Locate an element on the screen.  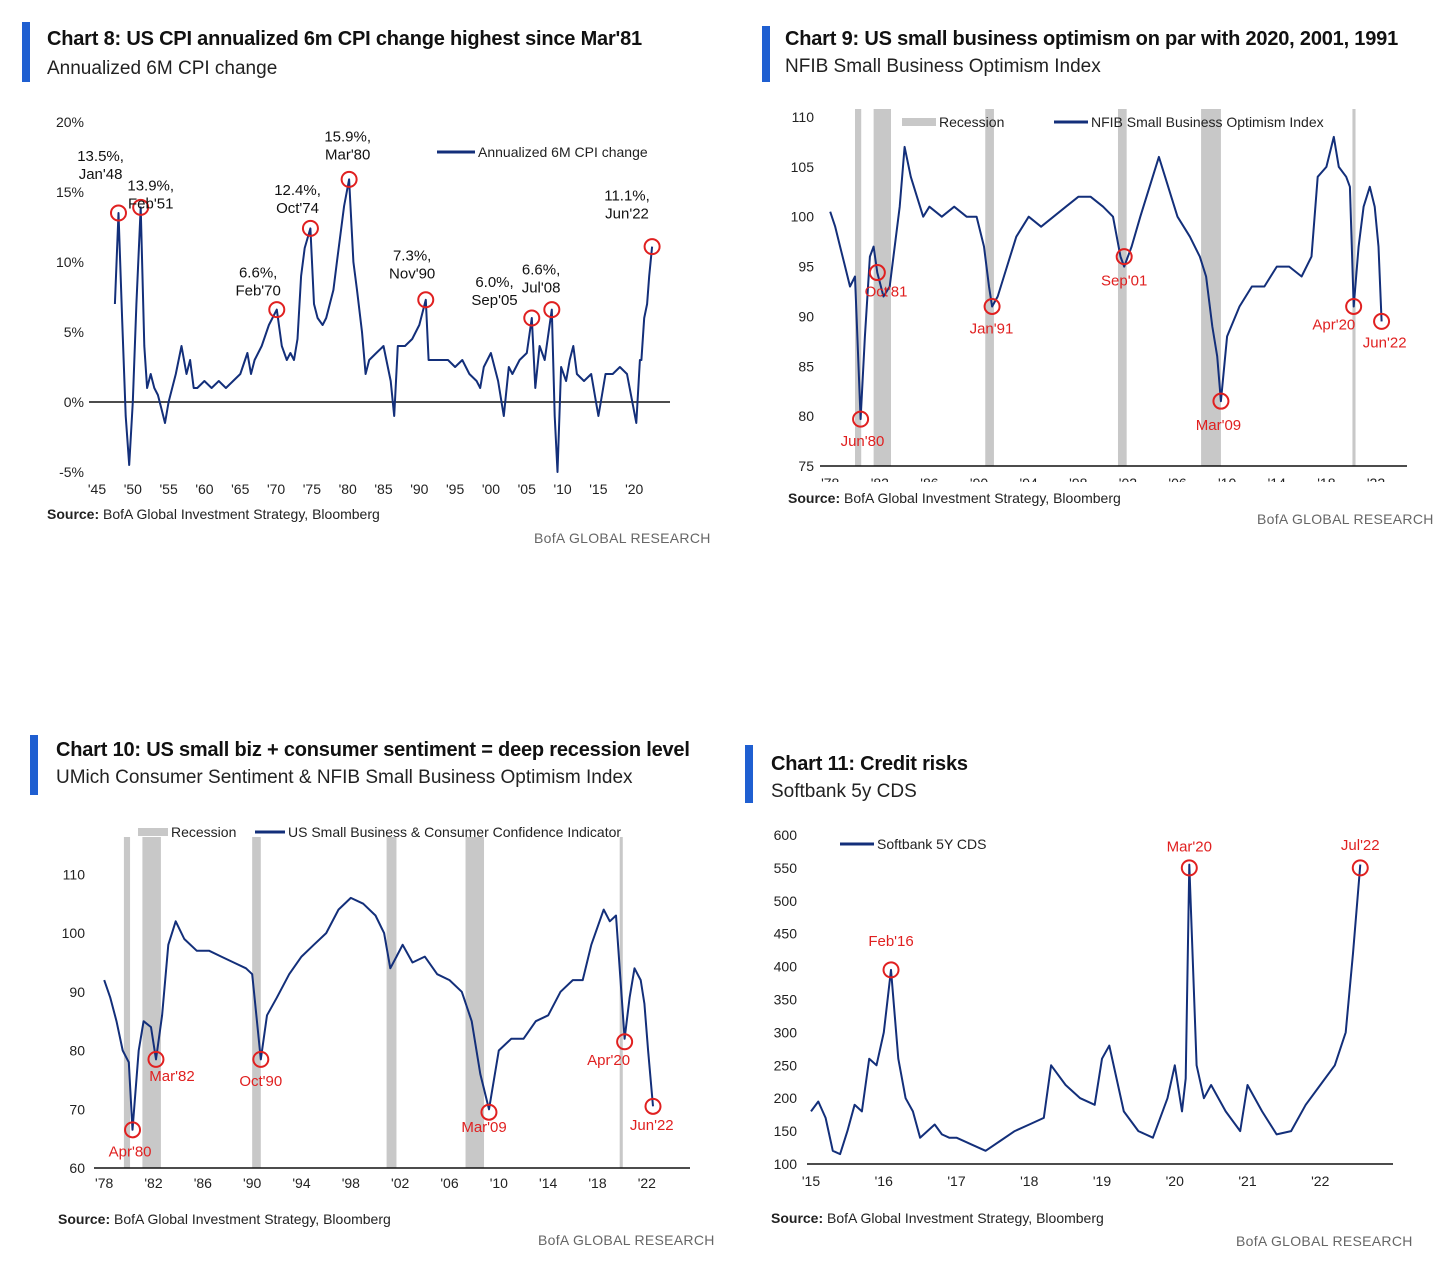
annotation-label: Apr'20 is located at coordinates (1333, 324).